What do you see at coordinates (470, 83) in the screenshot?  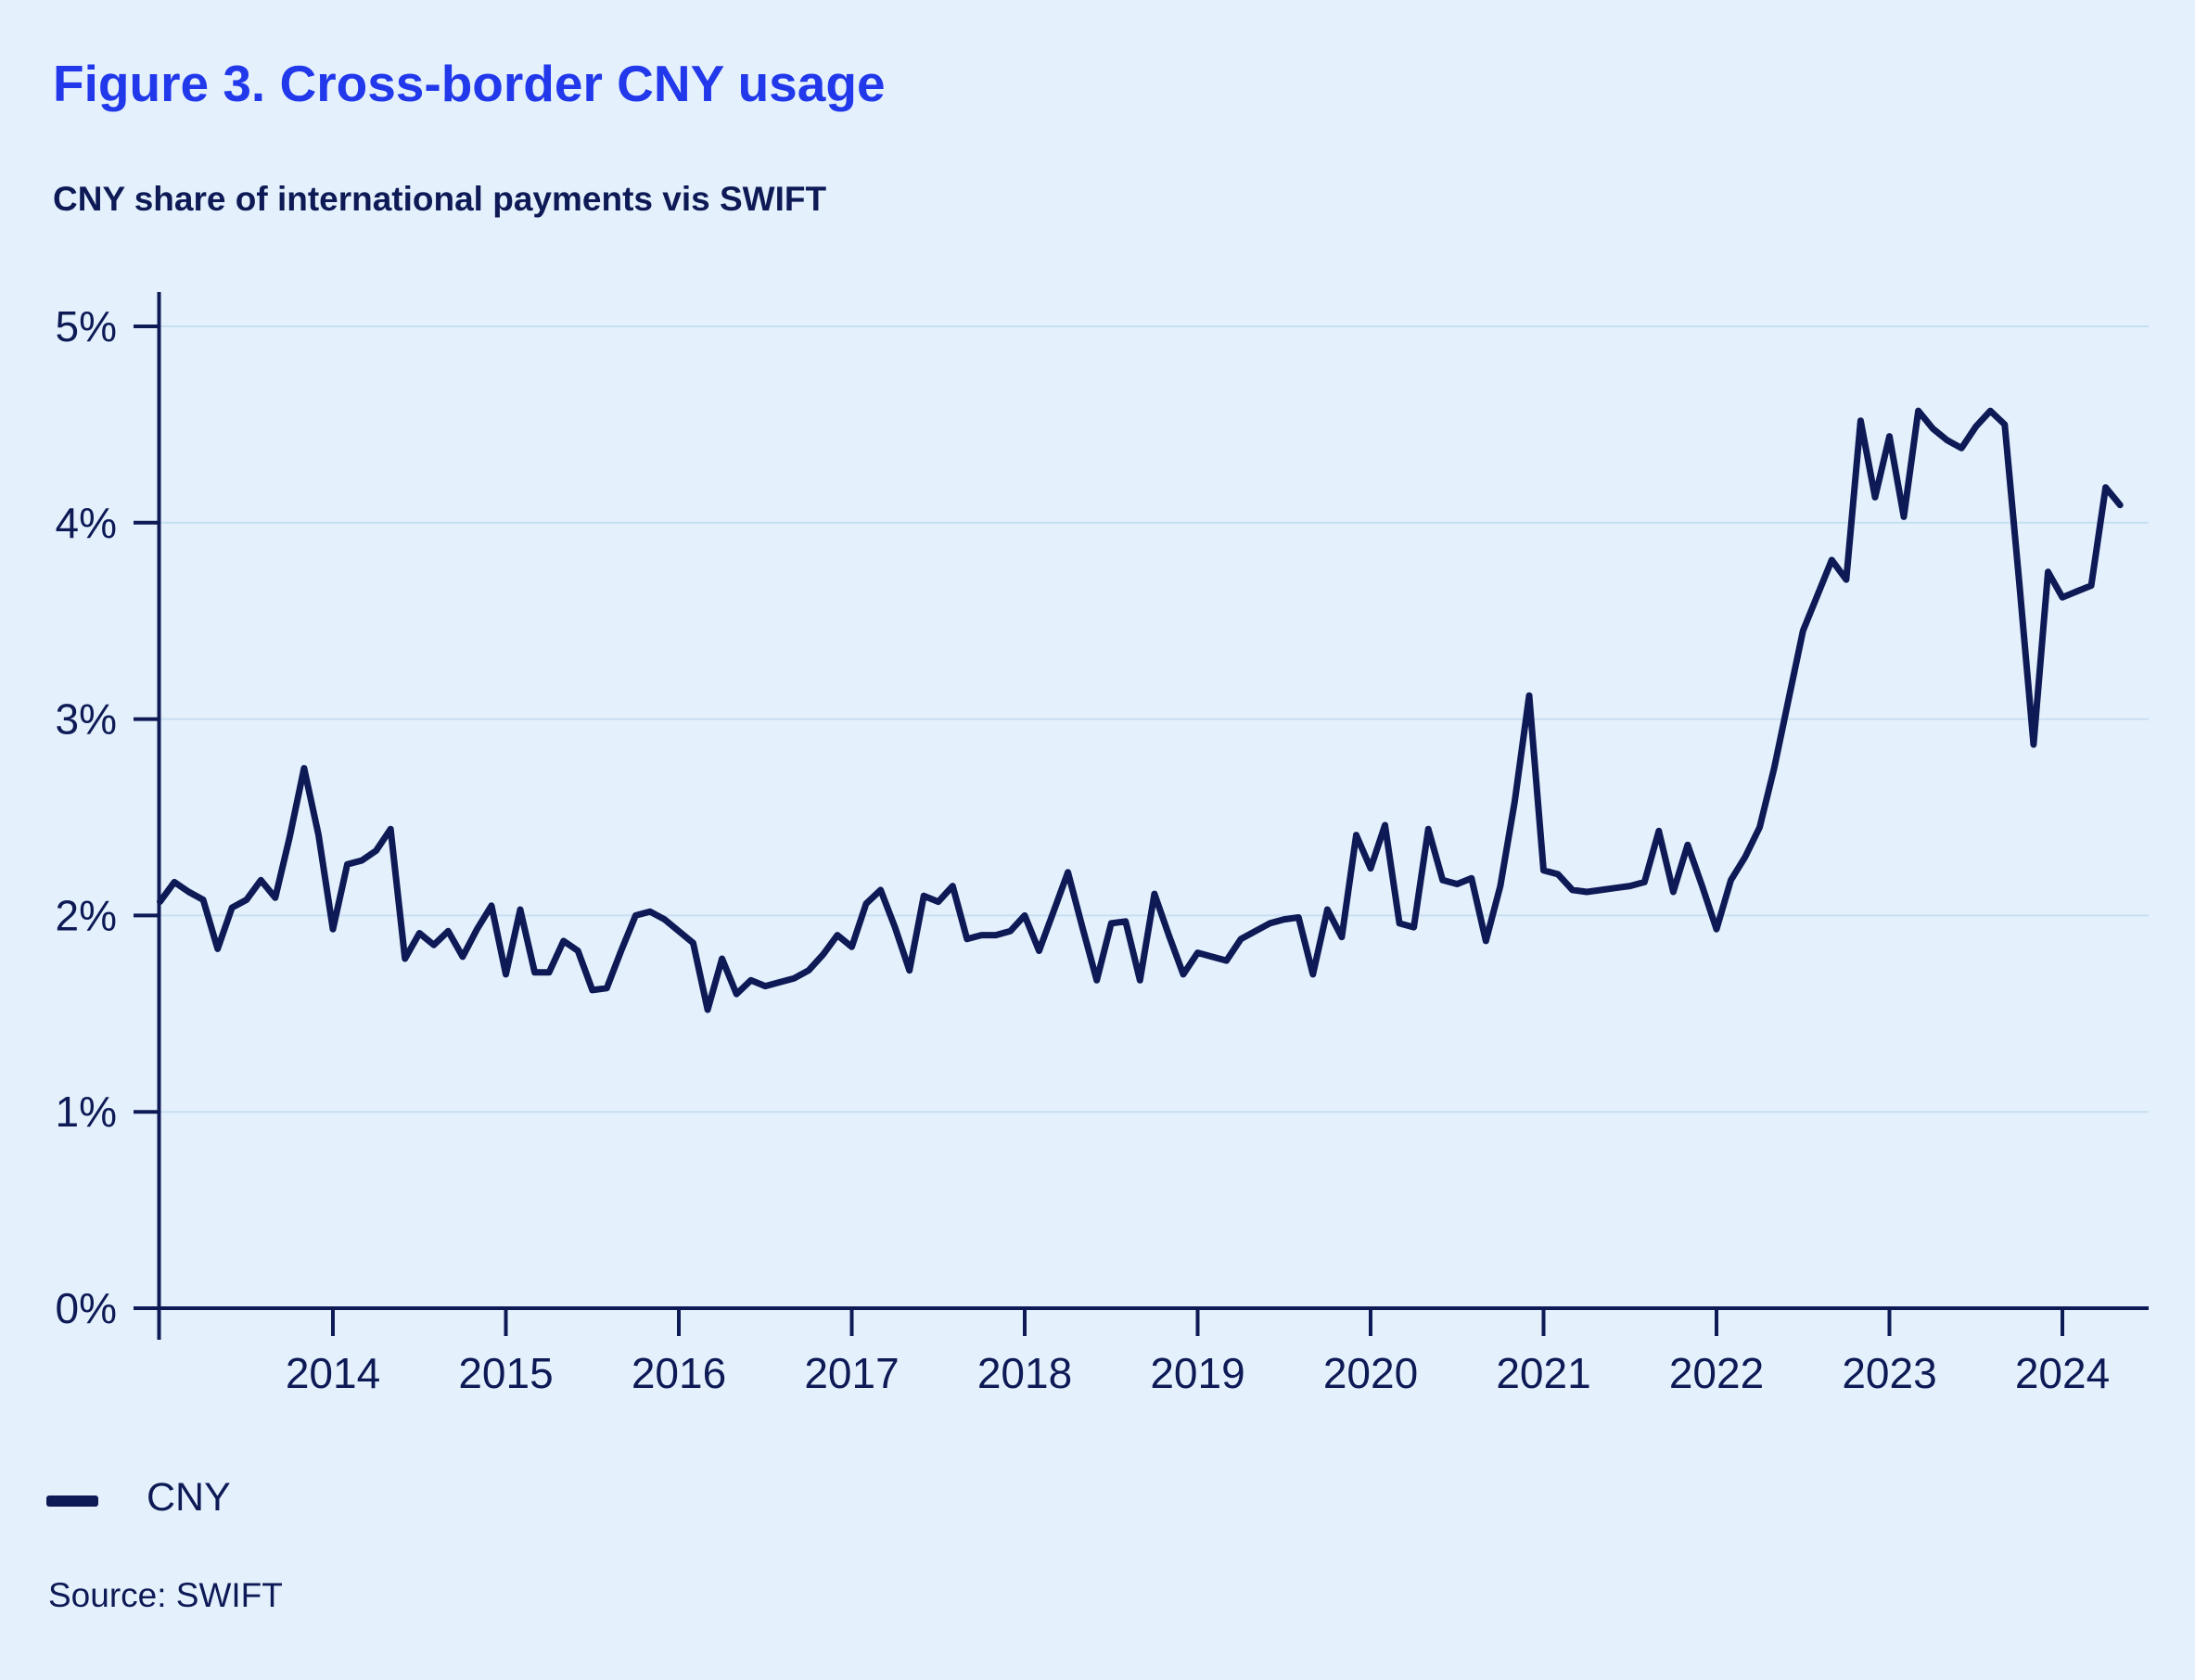 I see `figure-title: Figure 3. Cross-border CNY usage` at bounding box center [470, 83].